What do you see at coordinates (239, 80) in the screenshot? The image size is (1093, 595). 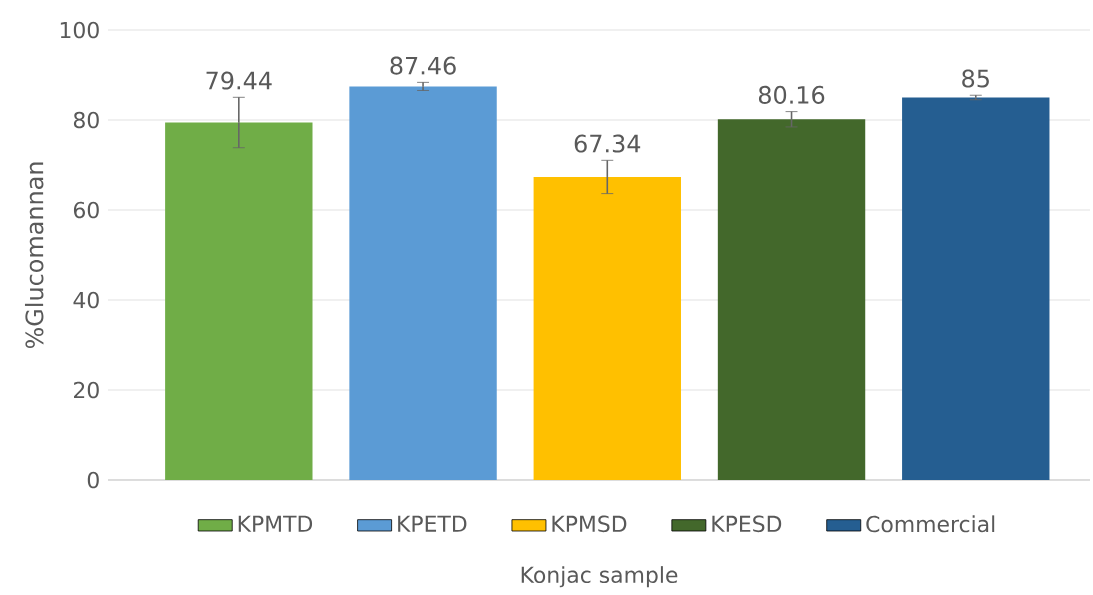 I see `data-label: 79.44` at bounding box center [239, 80].